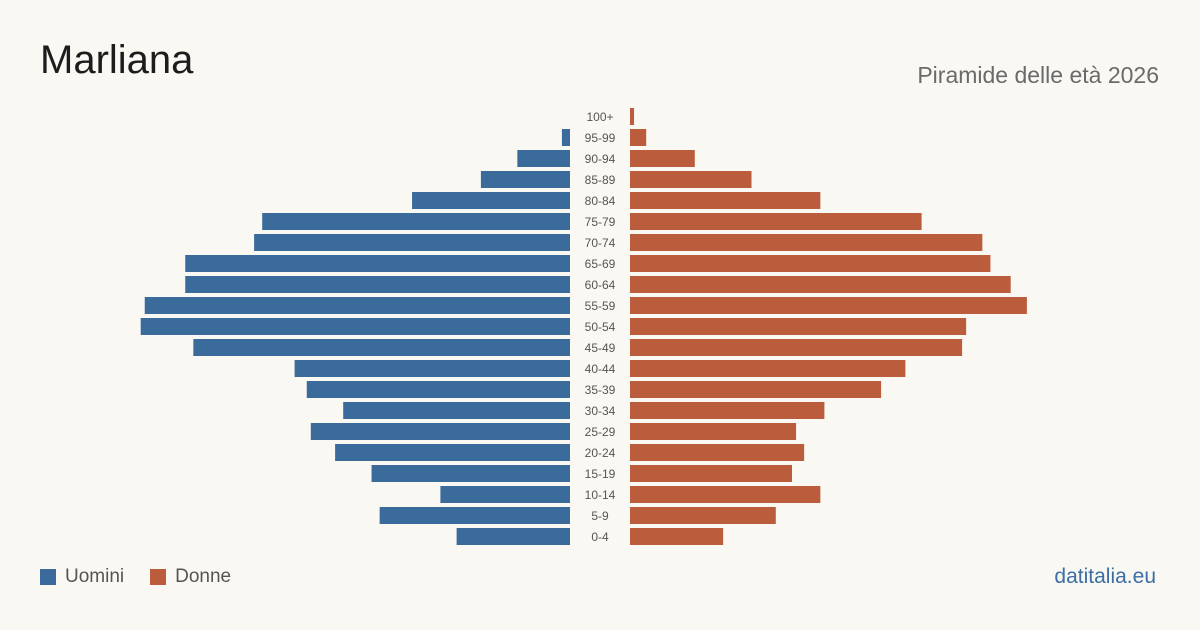 This screenshot has width=1200, height=630. I want to click on chart-subtitle: Piramide delle età 2026, so click(1038, 75).